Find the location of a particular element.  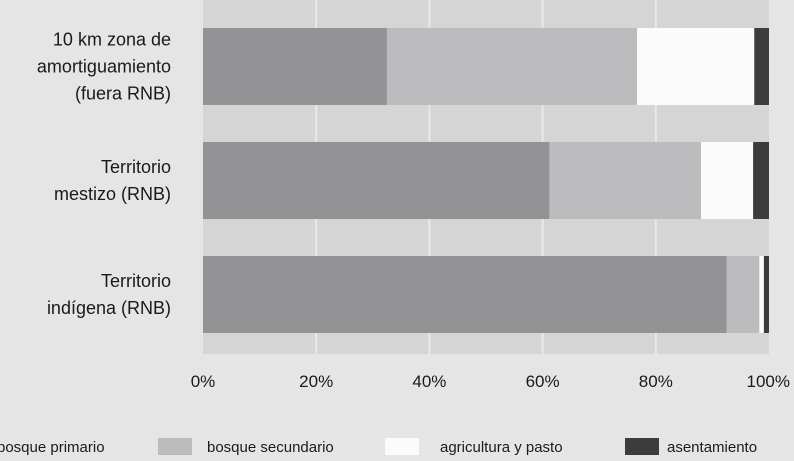

x-tick-label: 100% is located at coordinates (768, 381).